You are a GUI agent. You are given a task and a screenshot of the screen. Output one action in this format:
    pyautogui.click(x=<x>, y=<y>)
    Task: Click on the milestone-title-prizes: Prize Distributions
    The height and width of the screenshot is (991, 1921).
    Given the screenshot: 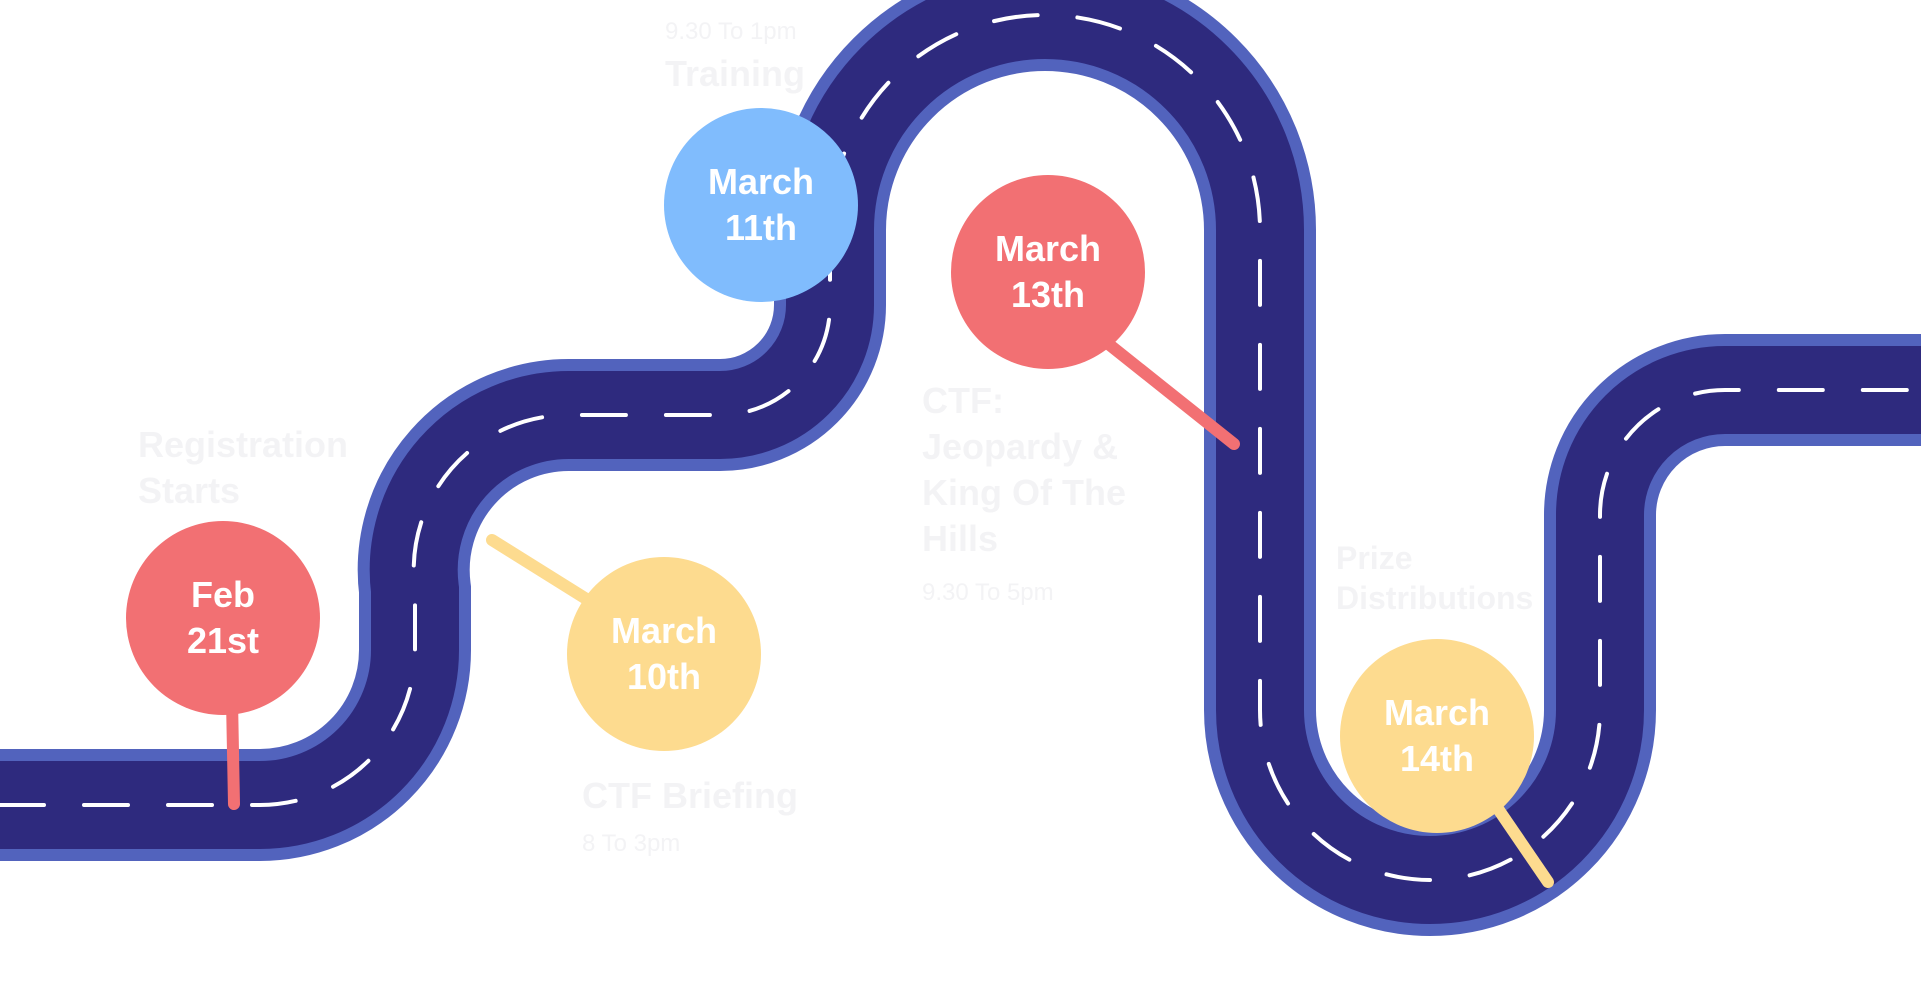 What is the action you would take?
    pyautogui.click(x=1435, y=578)
    